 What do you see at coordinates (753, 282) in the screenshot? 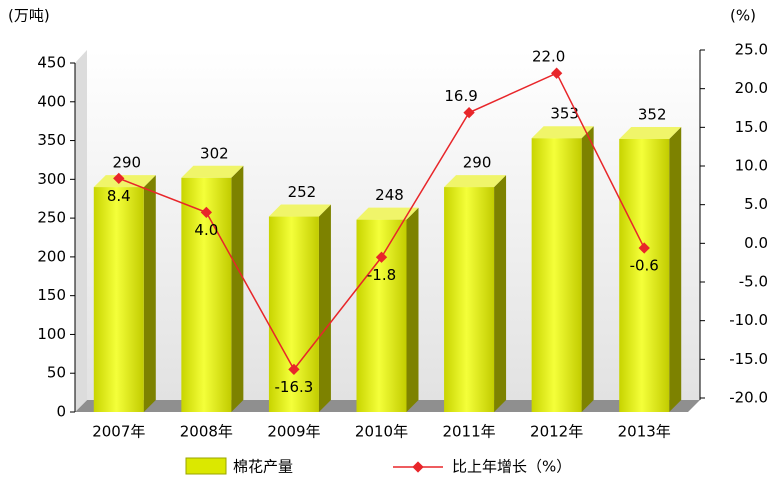
I see `y2-tick-label: -5.0` at bounding box center [753, 282].